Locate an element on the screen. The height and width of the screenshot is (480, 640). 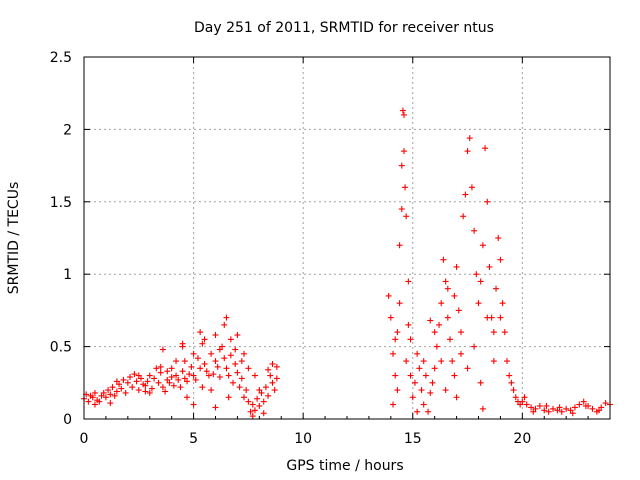
y-tick-label: 0 is located at coordinates (67, 420).